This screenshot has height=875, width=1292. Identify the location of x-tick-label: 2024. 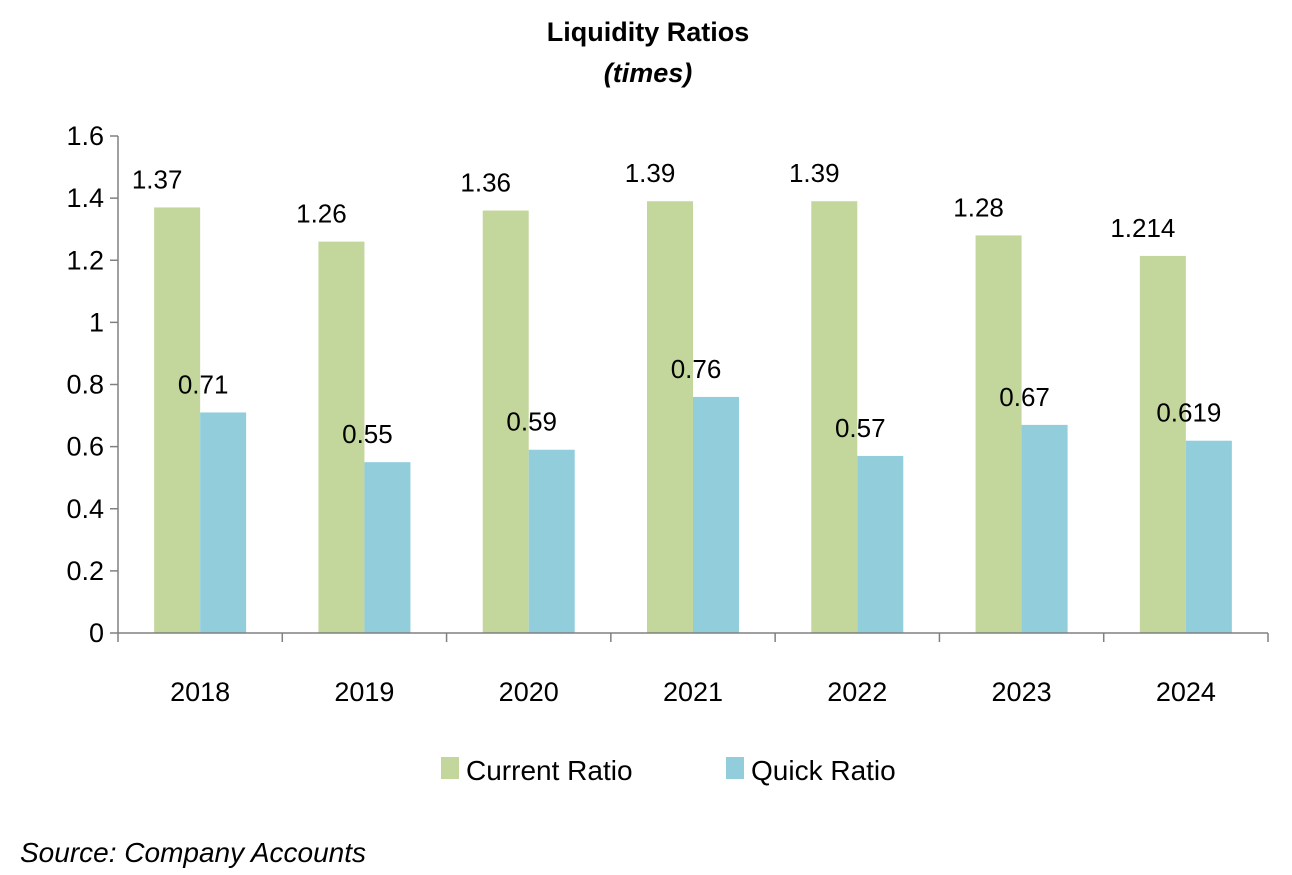
(1186, 692).